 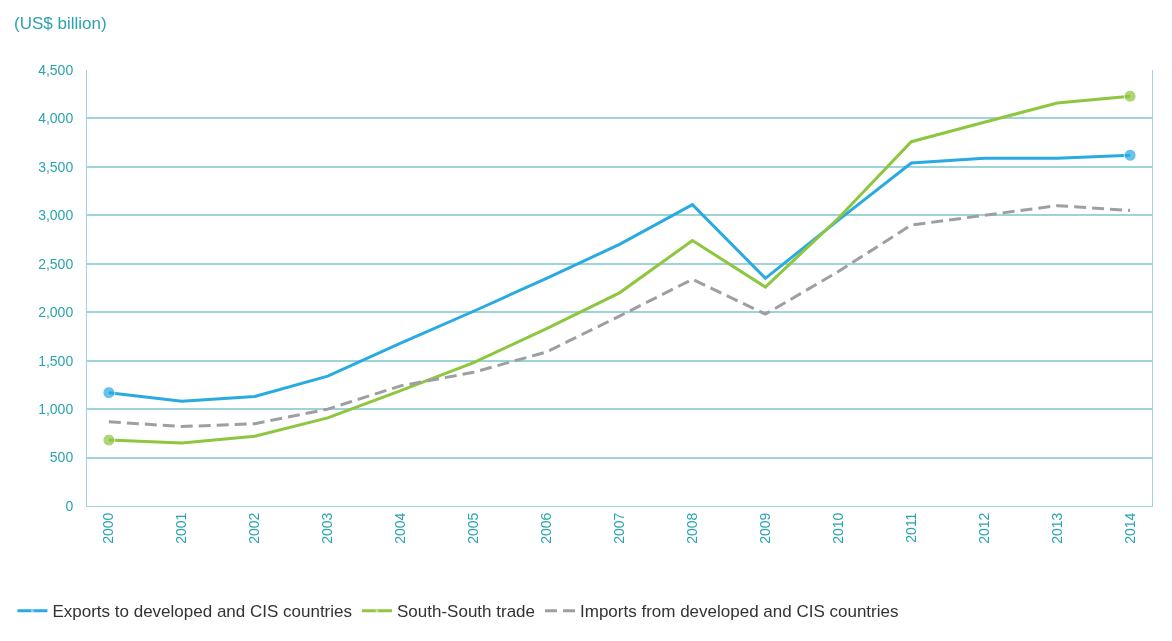 I want to click on x-tick-label: 2002, so click(x=254, y=528).